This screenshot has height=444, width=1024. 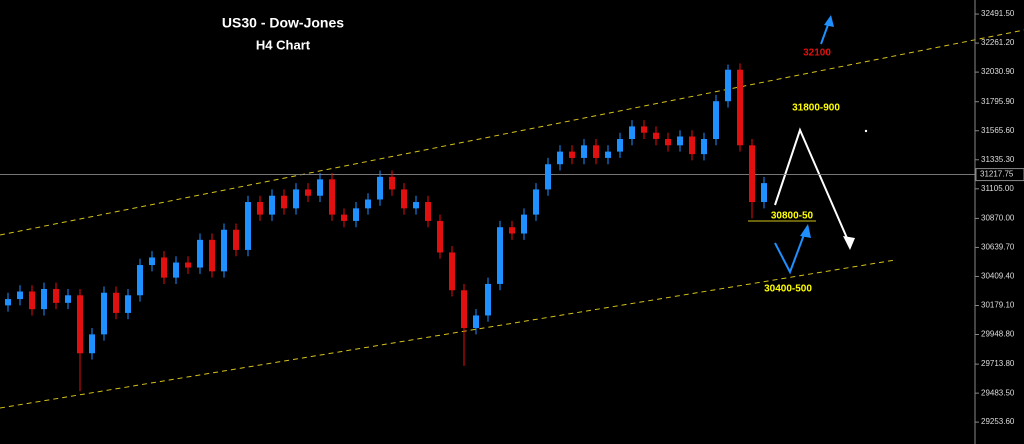 What do you see at coordinates (998, 247) in the screenshot?
I see `y-tick-label: 30639.70` at bounding box center [998, 247].